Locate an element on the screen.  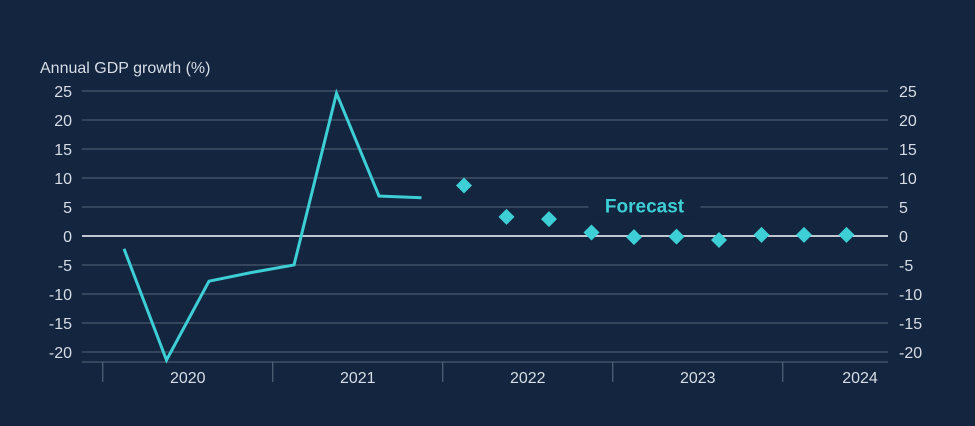
y-tick-label-right: 15 is located at coordinates (908, 150).